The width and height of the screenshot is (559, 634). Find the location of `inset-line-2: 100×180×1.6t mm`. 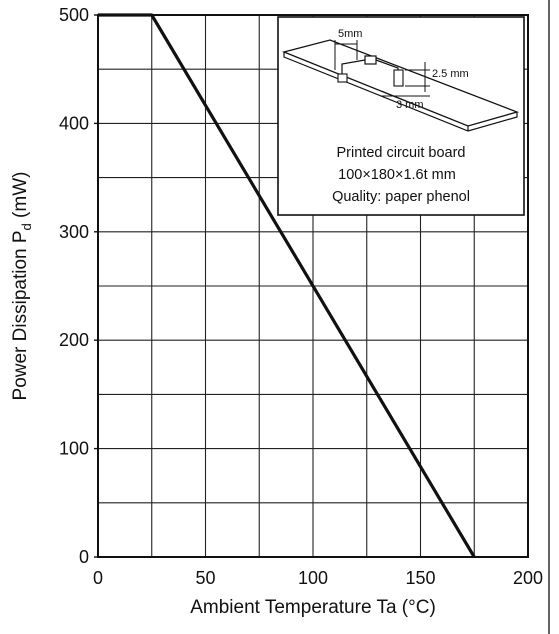

inset-line-2: 100×180×1.6t mm is located at coordinates (397, 175).